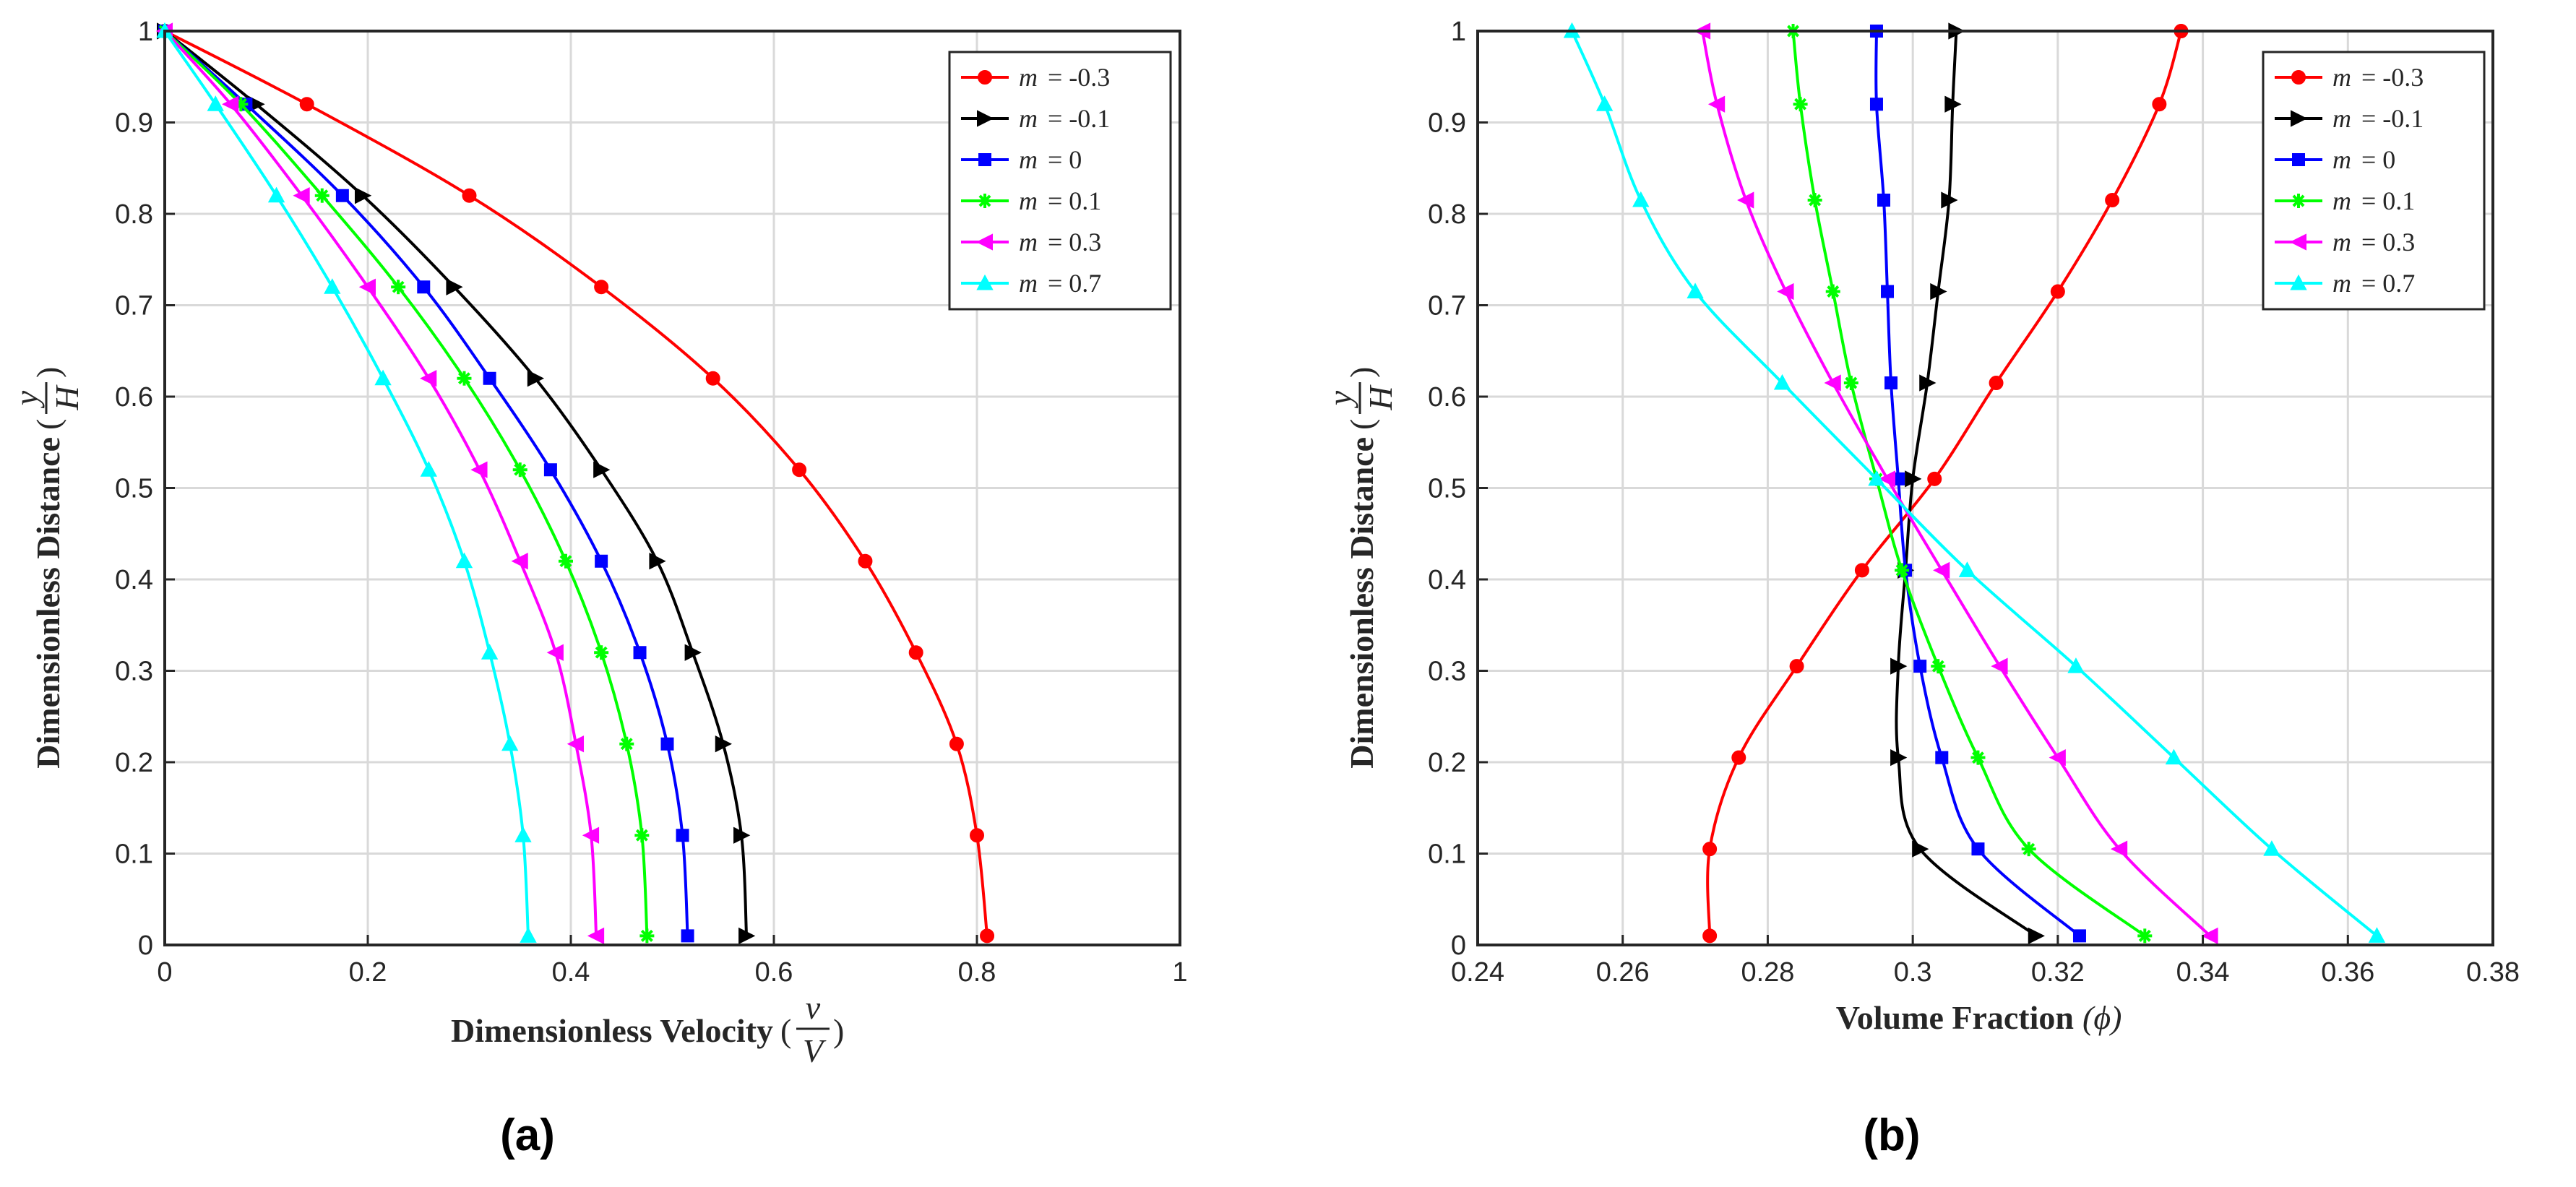 The width and height of the screenshot is (2576, 1187). Describe the element at coordinates (1458, 489) in the screenshot. I see `y-ticks-b: 0 0.1 0.2 0.3 0.4 0.5 0.6 0.7 0.8 0.9 1` at that location.